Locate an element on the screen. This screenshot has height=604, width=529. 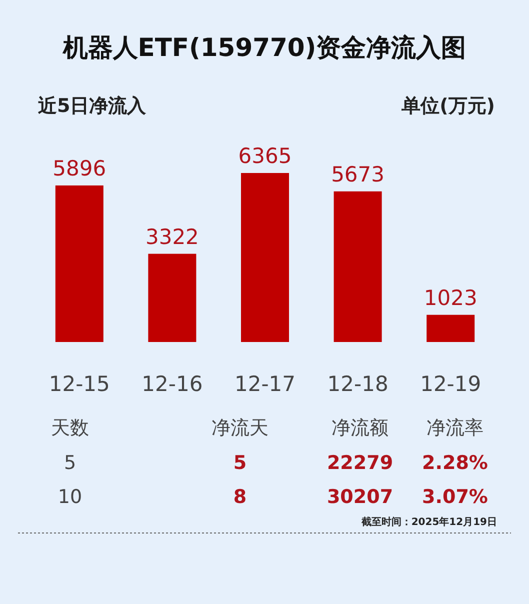
text: 净流额 is located at coordinates (360, 428).